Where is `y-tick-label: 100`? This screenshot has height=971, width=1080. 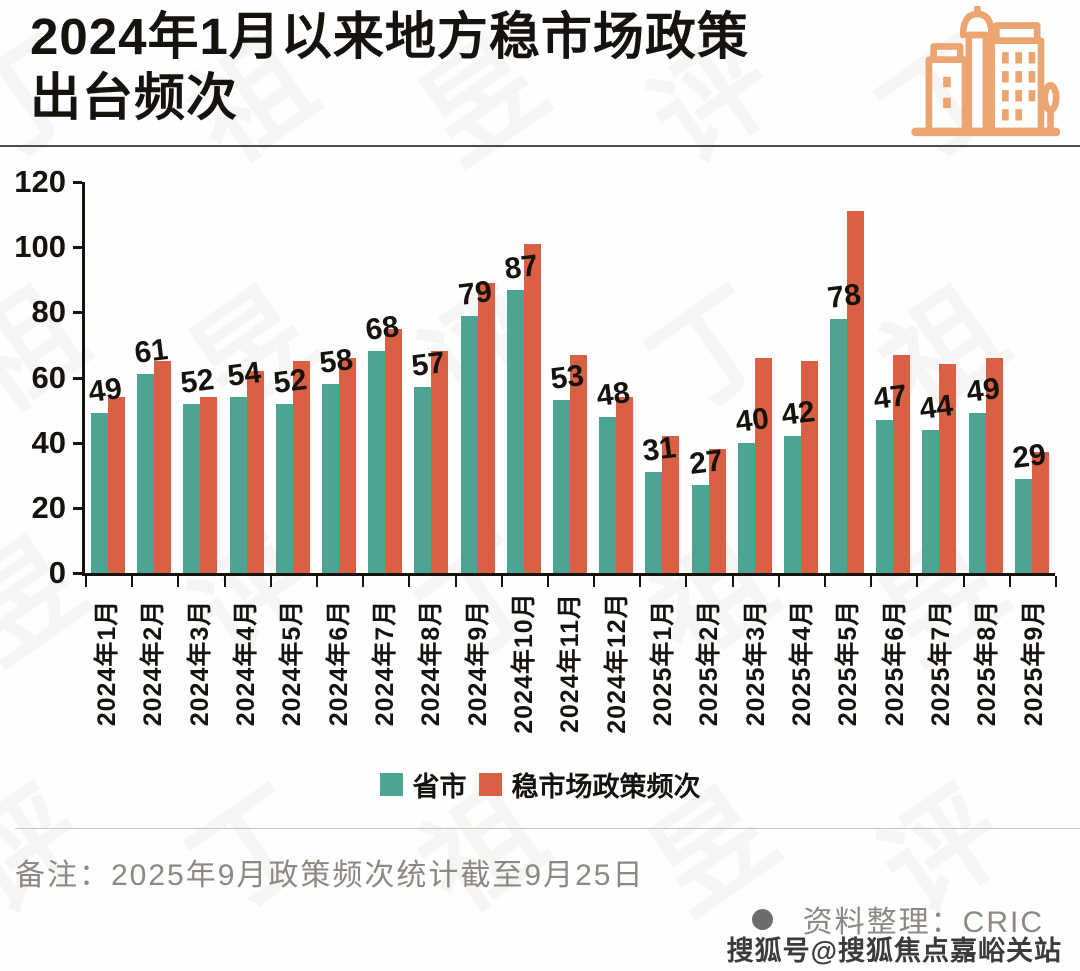 y-tick-label: 100 is located at coordinates (40, 247).